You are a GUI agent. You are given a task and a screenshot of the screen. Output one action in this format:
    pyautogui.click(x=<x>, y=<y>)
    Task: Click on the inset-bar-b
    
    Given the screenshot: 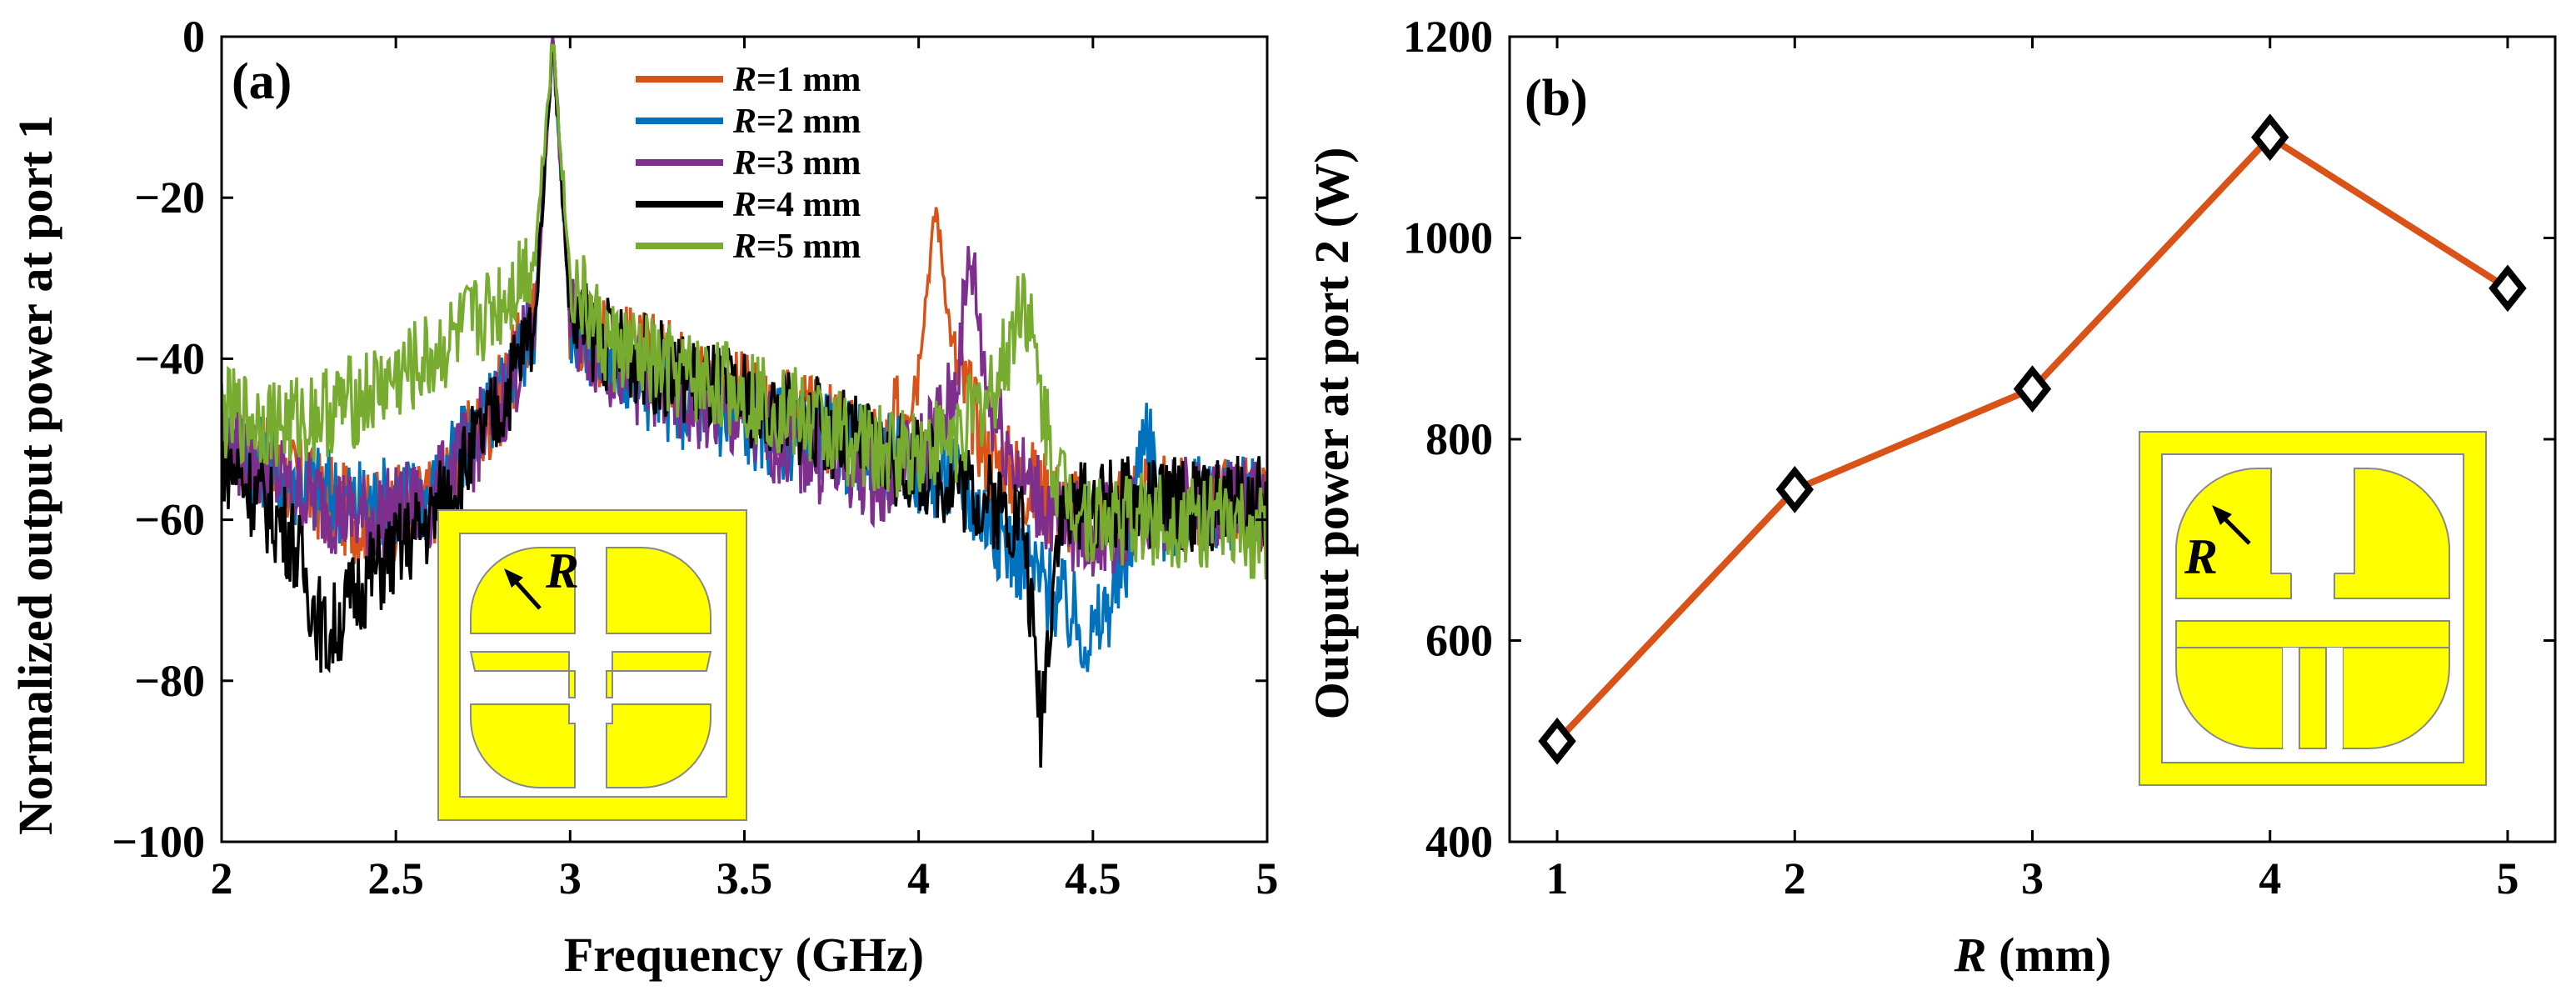 What is the action you would take?
    pyautogui.click(x=2312, y=634)
    